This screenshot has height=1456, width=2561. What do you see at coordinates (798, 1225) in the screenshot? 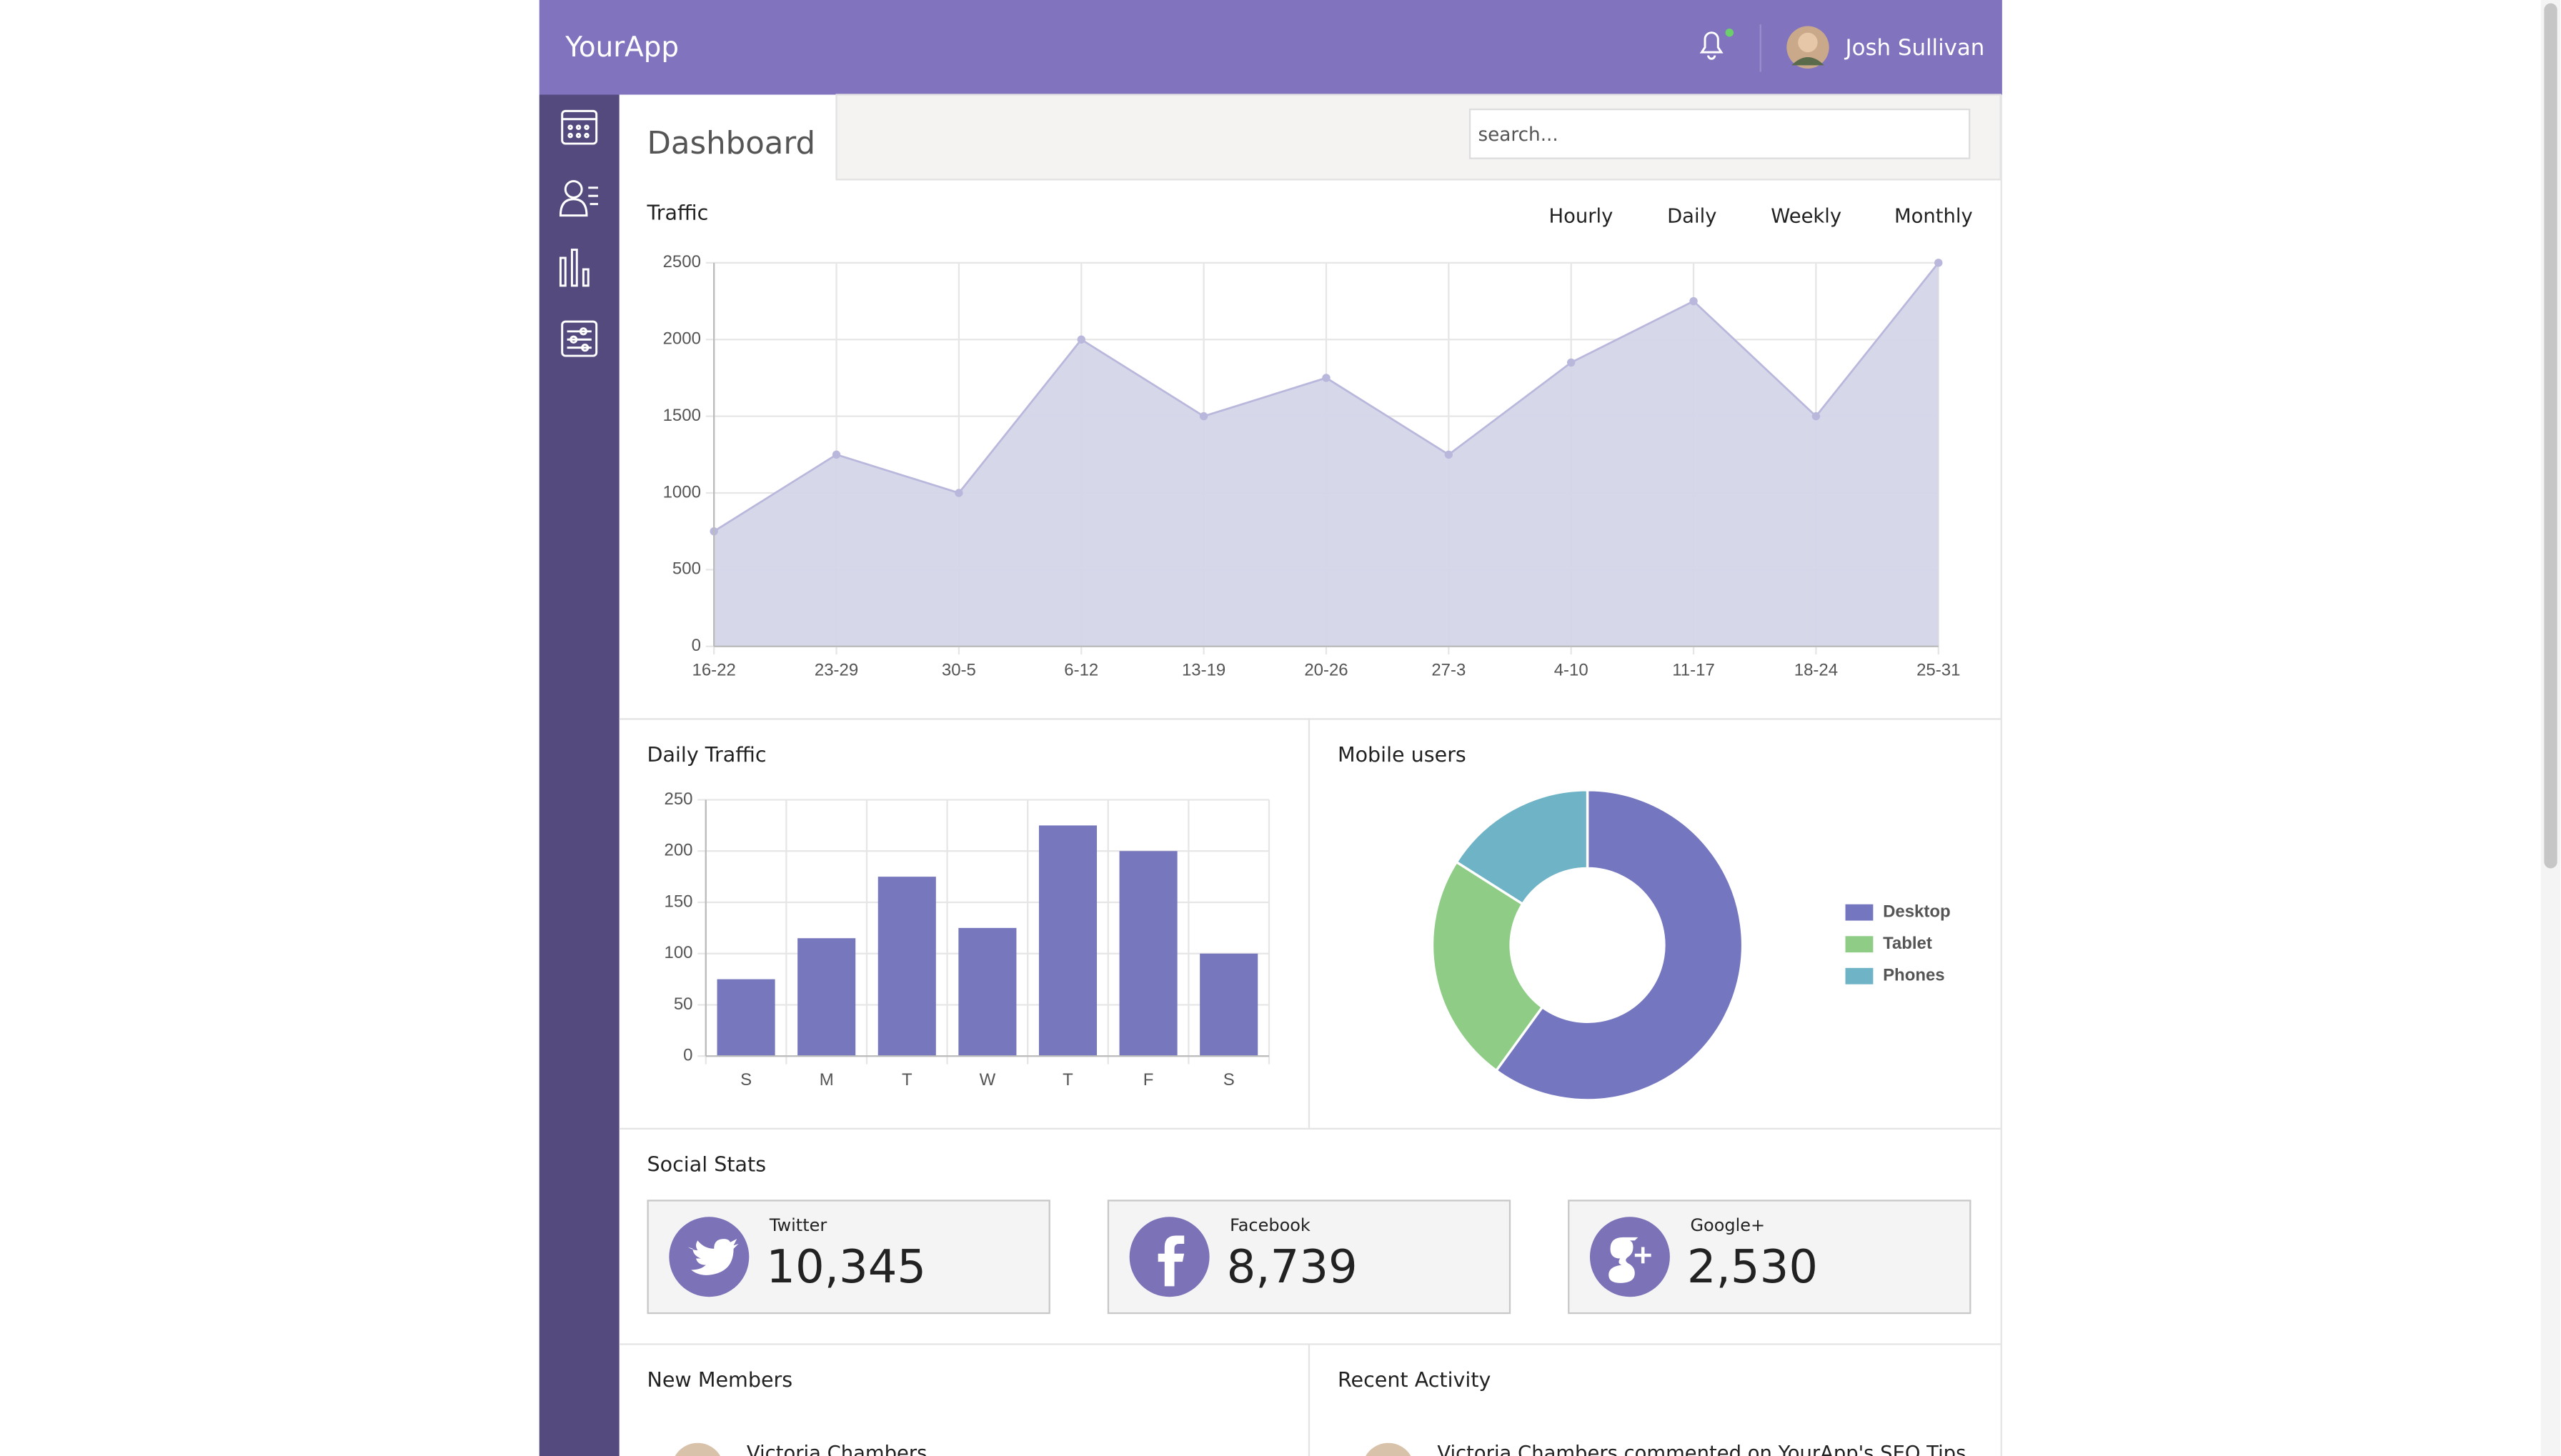
I see `social-name: Twitter` at bounding box center [798, 1225].